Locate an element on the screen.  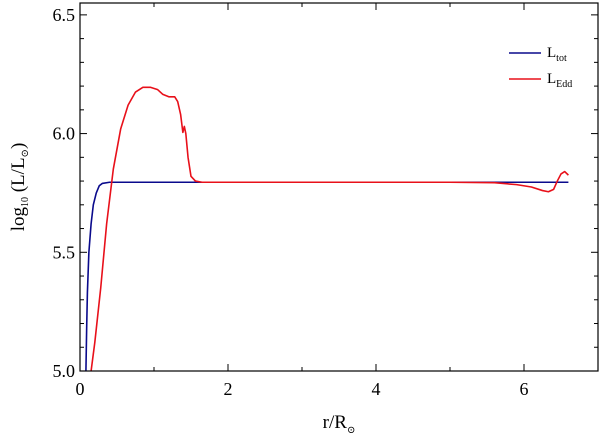
x-axis-label: r/R⊙ is located at coordinates (339, 424).